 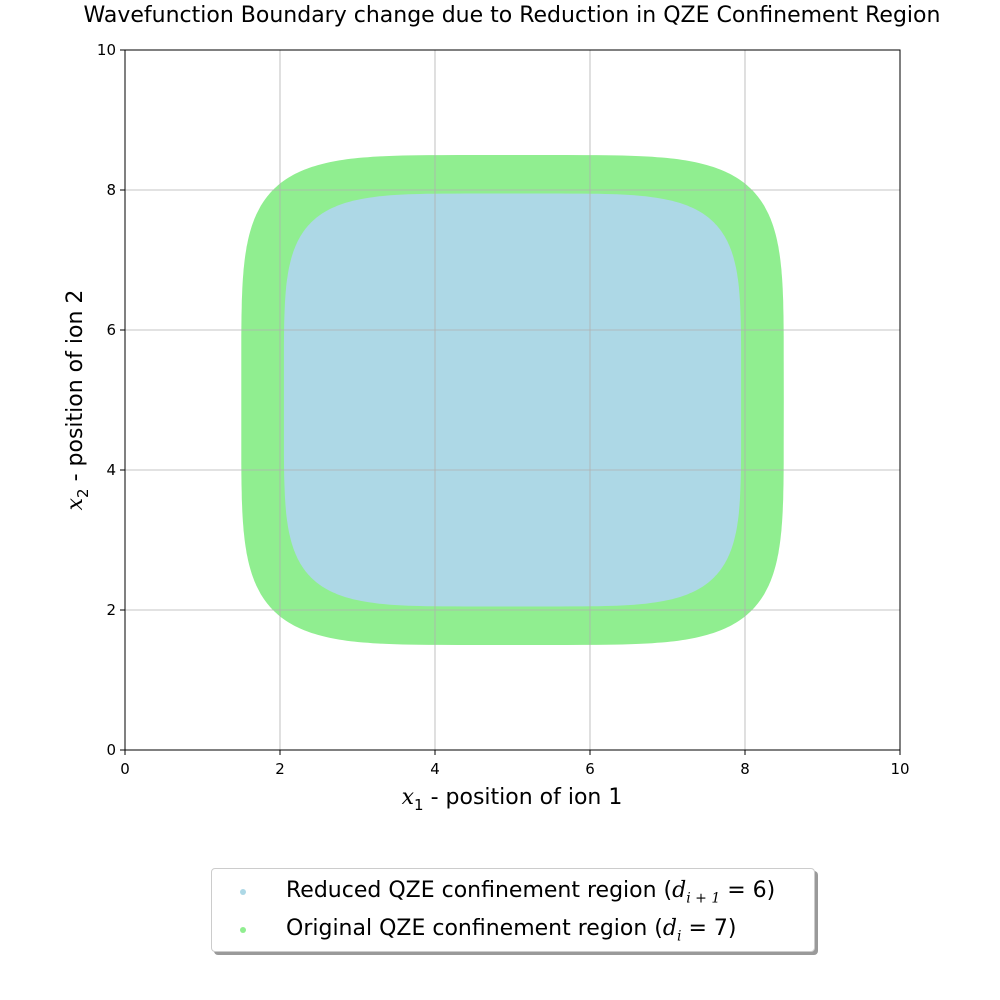 What do you see at coordinates (511, 930) in the screenshot?
I see `legend-label-original: Original QZE confinement region (di = 7)` at bounding box center [511, 930].